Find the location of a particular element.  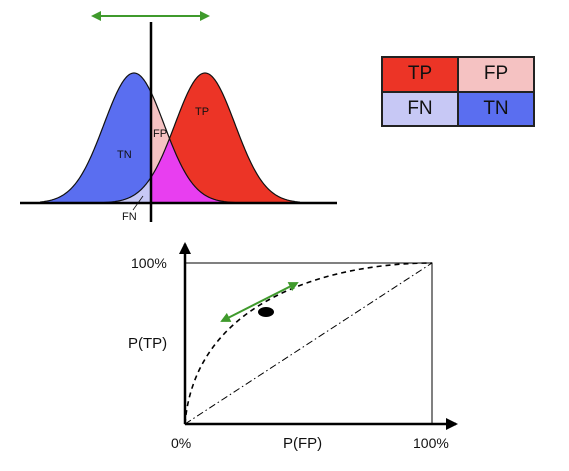

matrix-cell-fp: FP is located at coordinates (496, 74).